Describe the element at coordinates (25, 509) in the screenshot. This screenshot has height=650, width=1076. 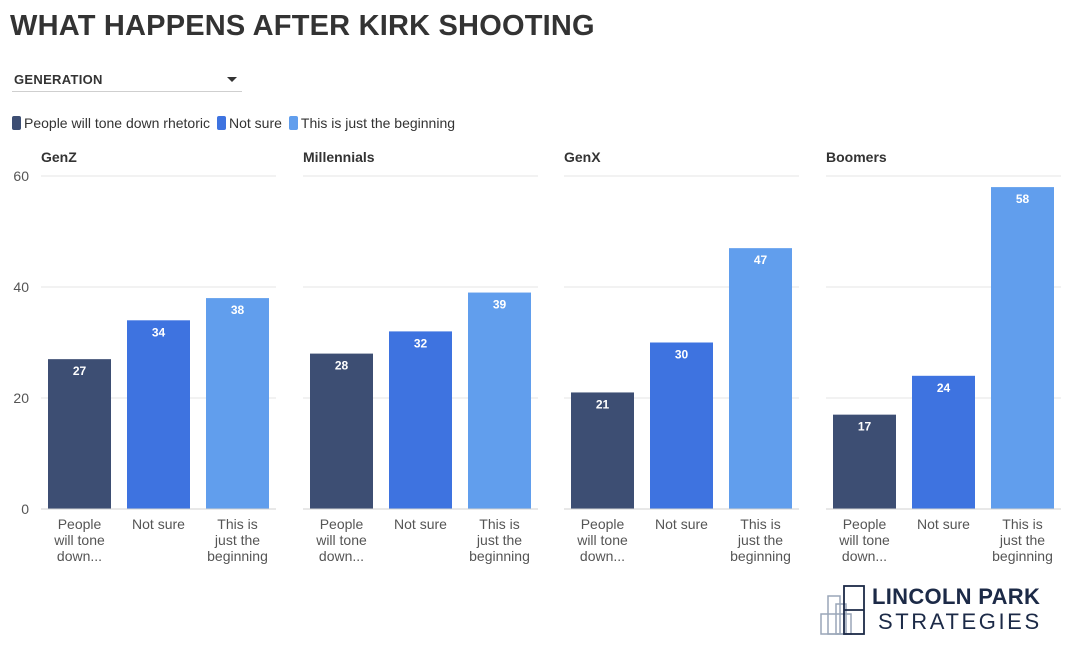
I see `y-tick-label: 0` at that location.